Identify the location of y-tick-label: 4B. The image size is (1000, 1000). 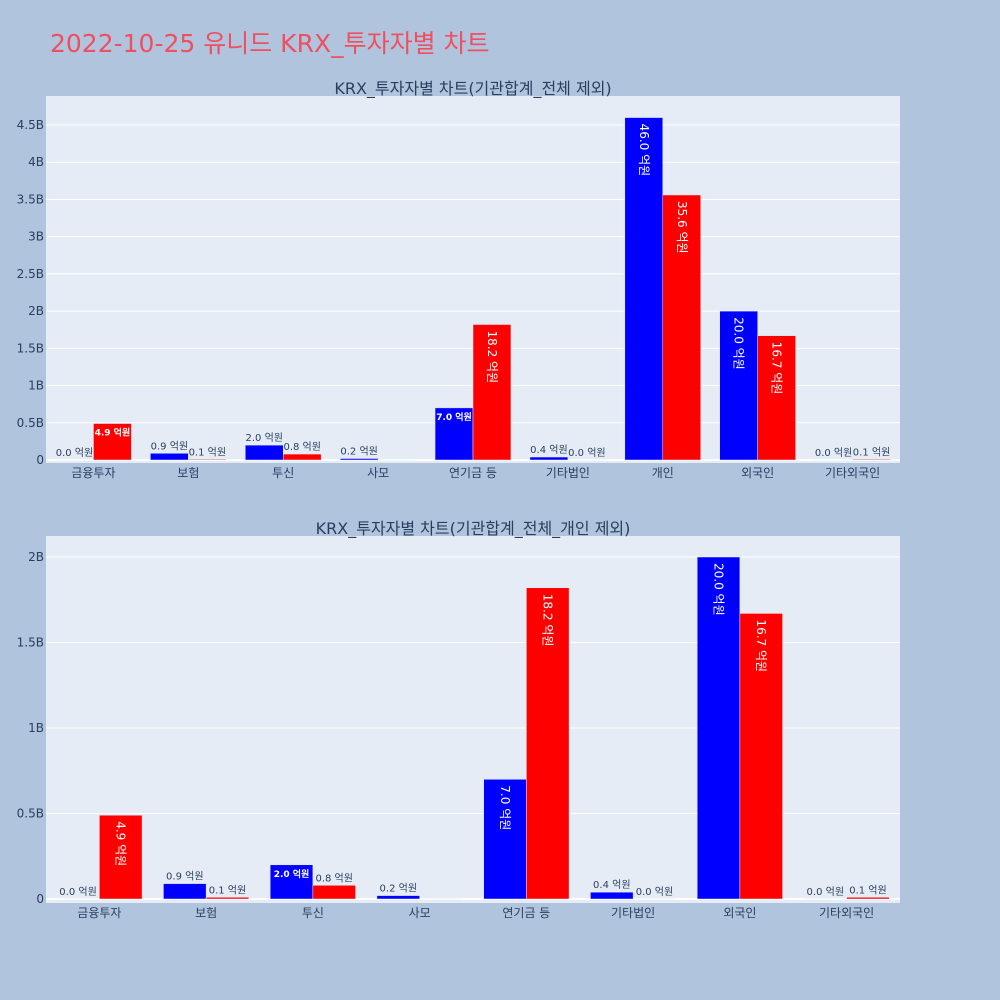
(36, 162).